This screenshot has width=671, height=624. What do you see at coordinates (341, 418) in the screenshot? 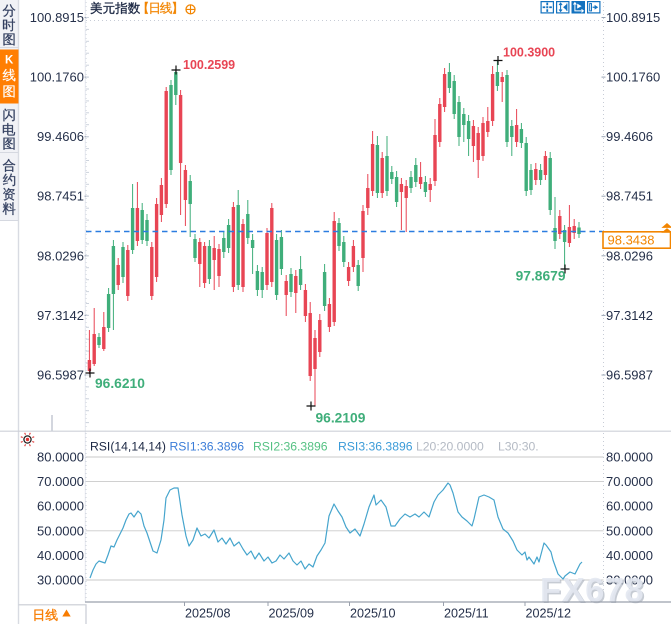
I see `svg-text: 96.2109` at bounding box center [341, 418].